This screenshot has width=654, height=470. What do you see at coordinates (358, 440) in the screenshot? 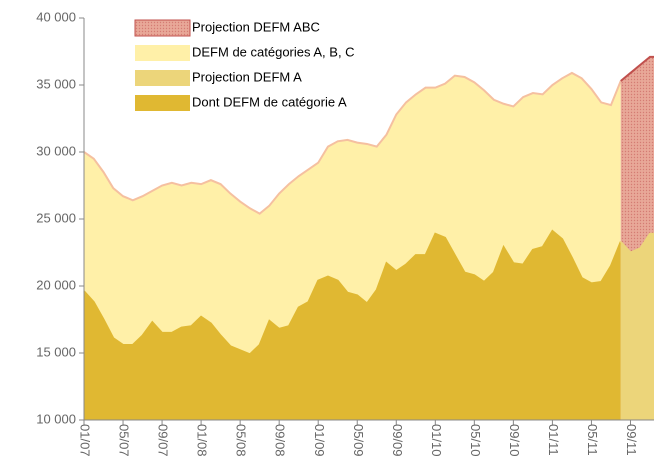
I see `x-tick-label: 05/09` at bounding box center [358, 440].